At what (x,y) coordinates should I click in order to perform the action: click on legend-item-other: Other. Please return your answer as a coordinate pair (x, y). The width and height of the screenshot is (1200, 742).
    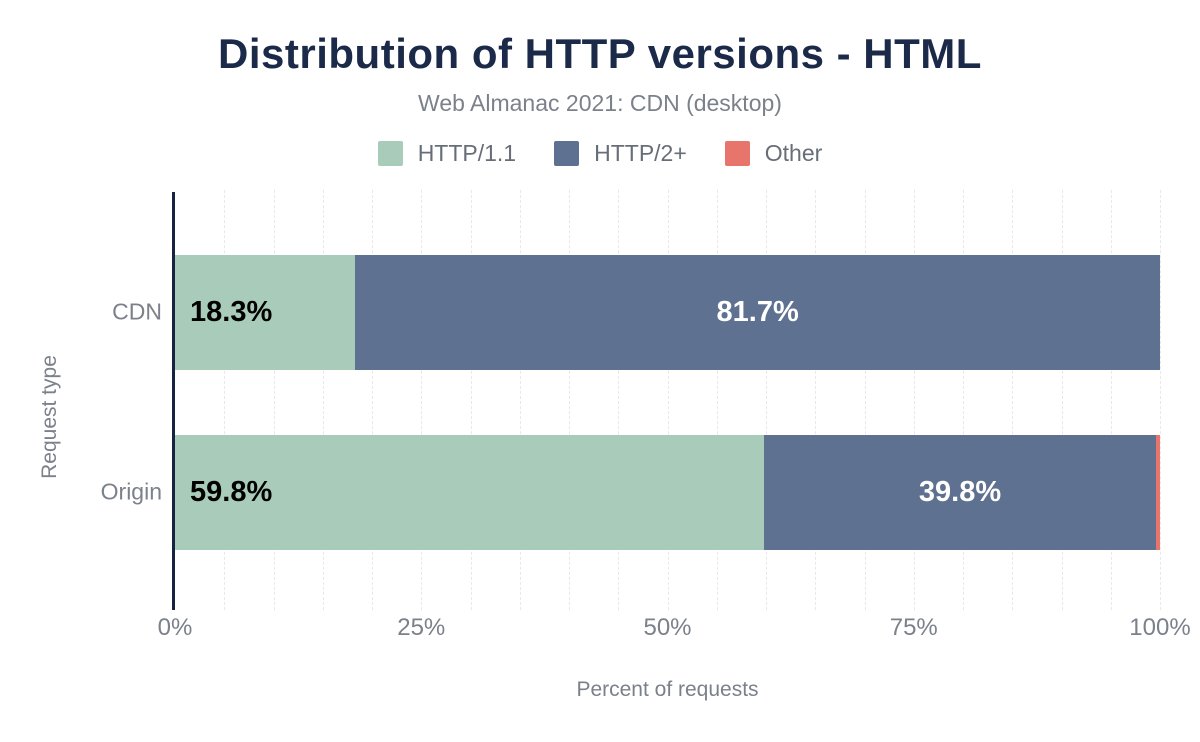
    Looking at the image, I should click on (773, 153).